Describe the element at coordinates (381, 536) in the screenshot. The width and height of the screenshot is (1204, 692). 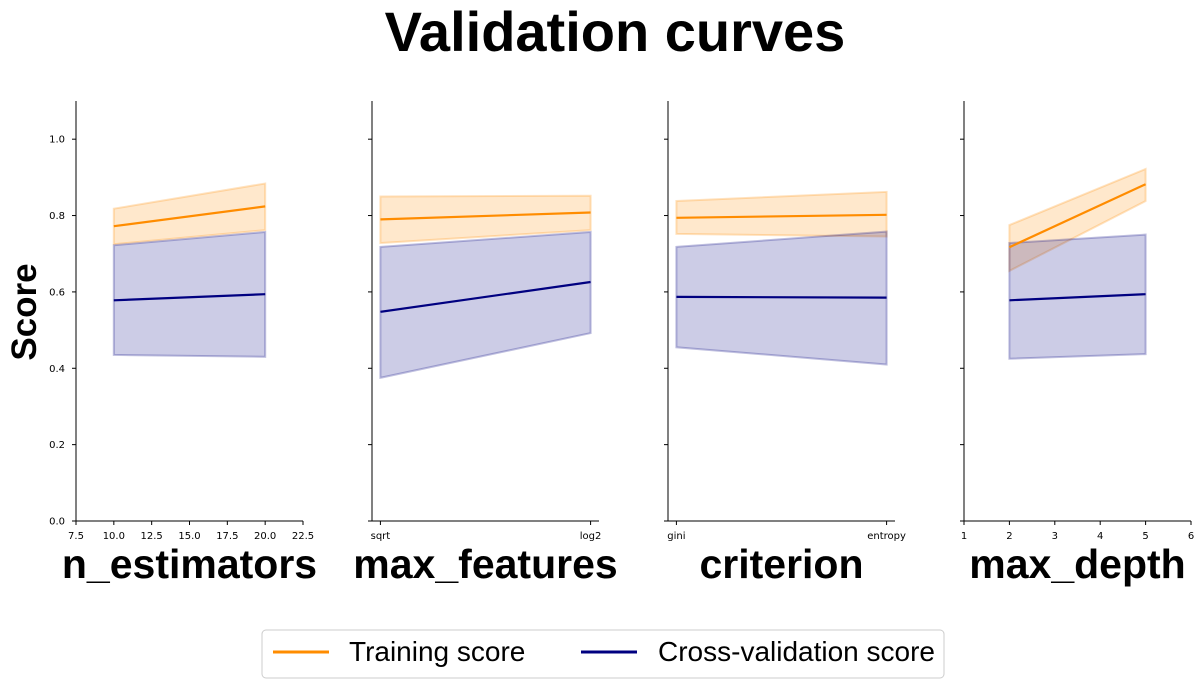
I see `x-tick-label: sqrt` at that location.